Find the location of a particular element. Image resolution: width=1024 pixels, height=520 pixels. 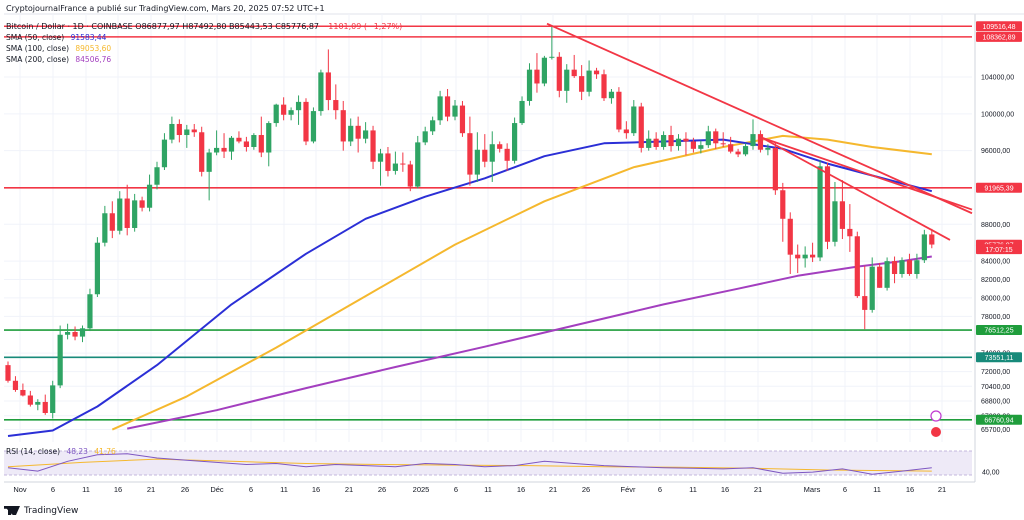

x-tick-label: Nov is located at coordinates (20, 489).